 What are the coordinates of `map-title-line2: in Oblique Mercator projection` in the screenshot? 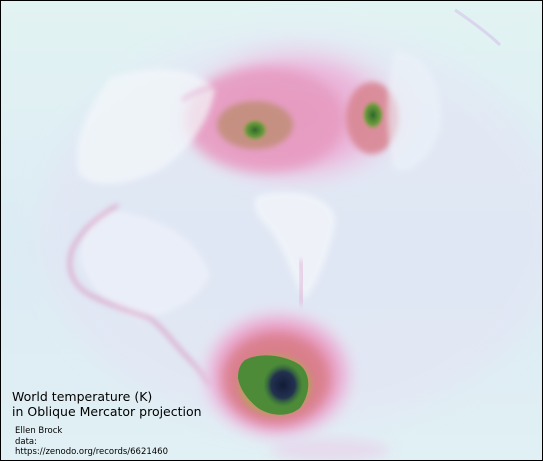 It's located at (107, 411).